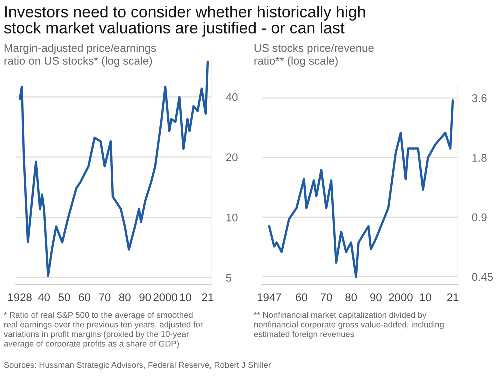  Describe the element at coordinates (44, 298) in the screenshot. I see `x-tick-label: 40` at that location.